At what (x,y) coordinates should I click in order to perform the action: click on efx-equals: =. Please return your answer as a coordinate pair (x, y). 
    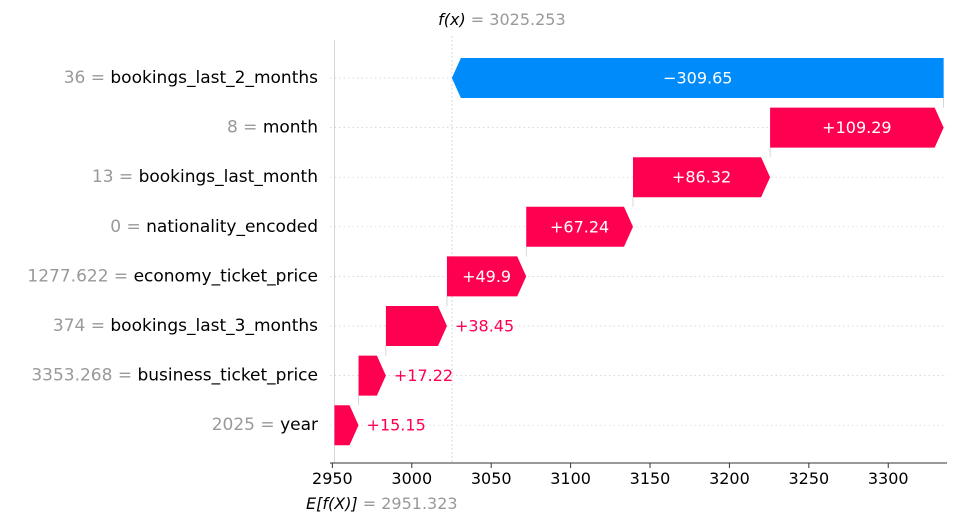
    Looking at the image, I should click on (370, 503).